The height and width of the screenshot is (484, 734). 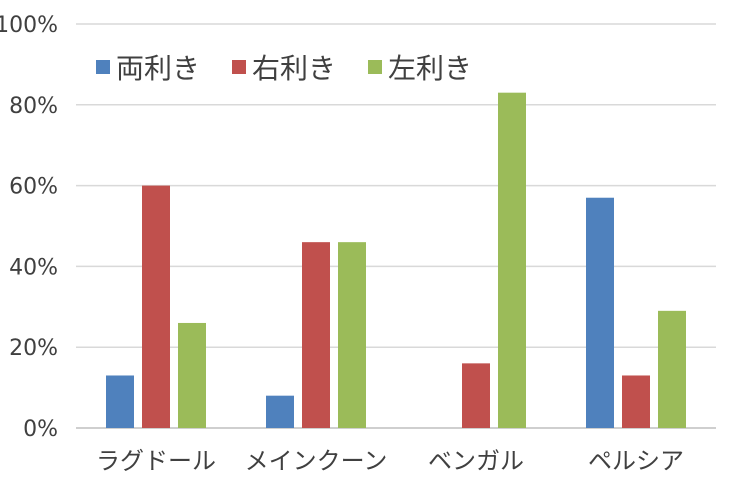 I want to click on y-tick-label: 40%, so click(x=33, y=267).